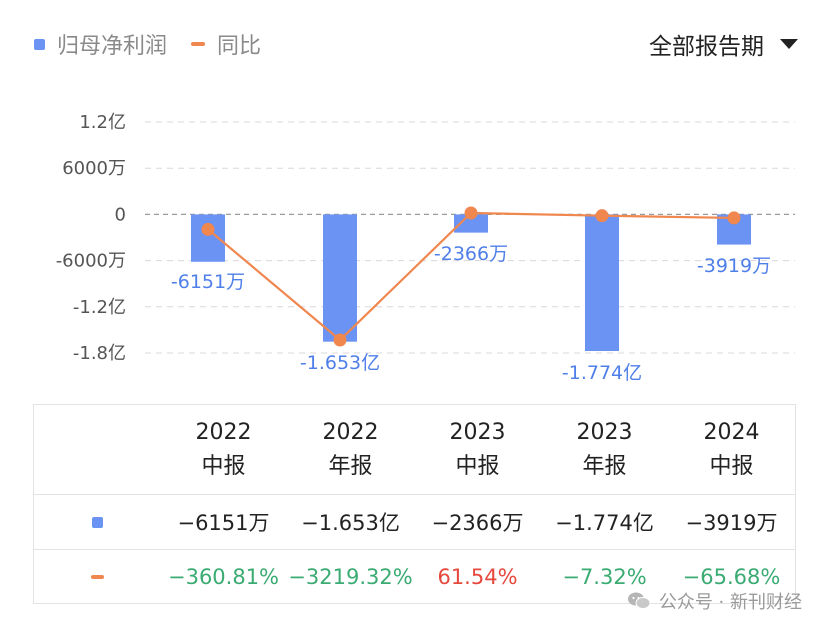  I want to click on bar-data-label: -1.774亿, so click(602, 373).